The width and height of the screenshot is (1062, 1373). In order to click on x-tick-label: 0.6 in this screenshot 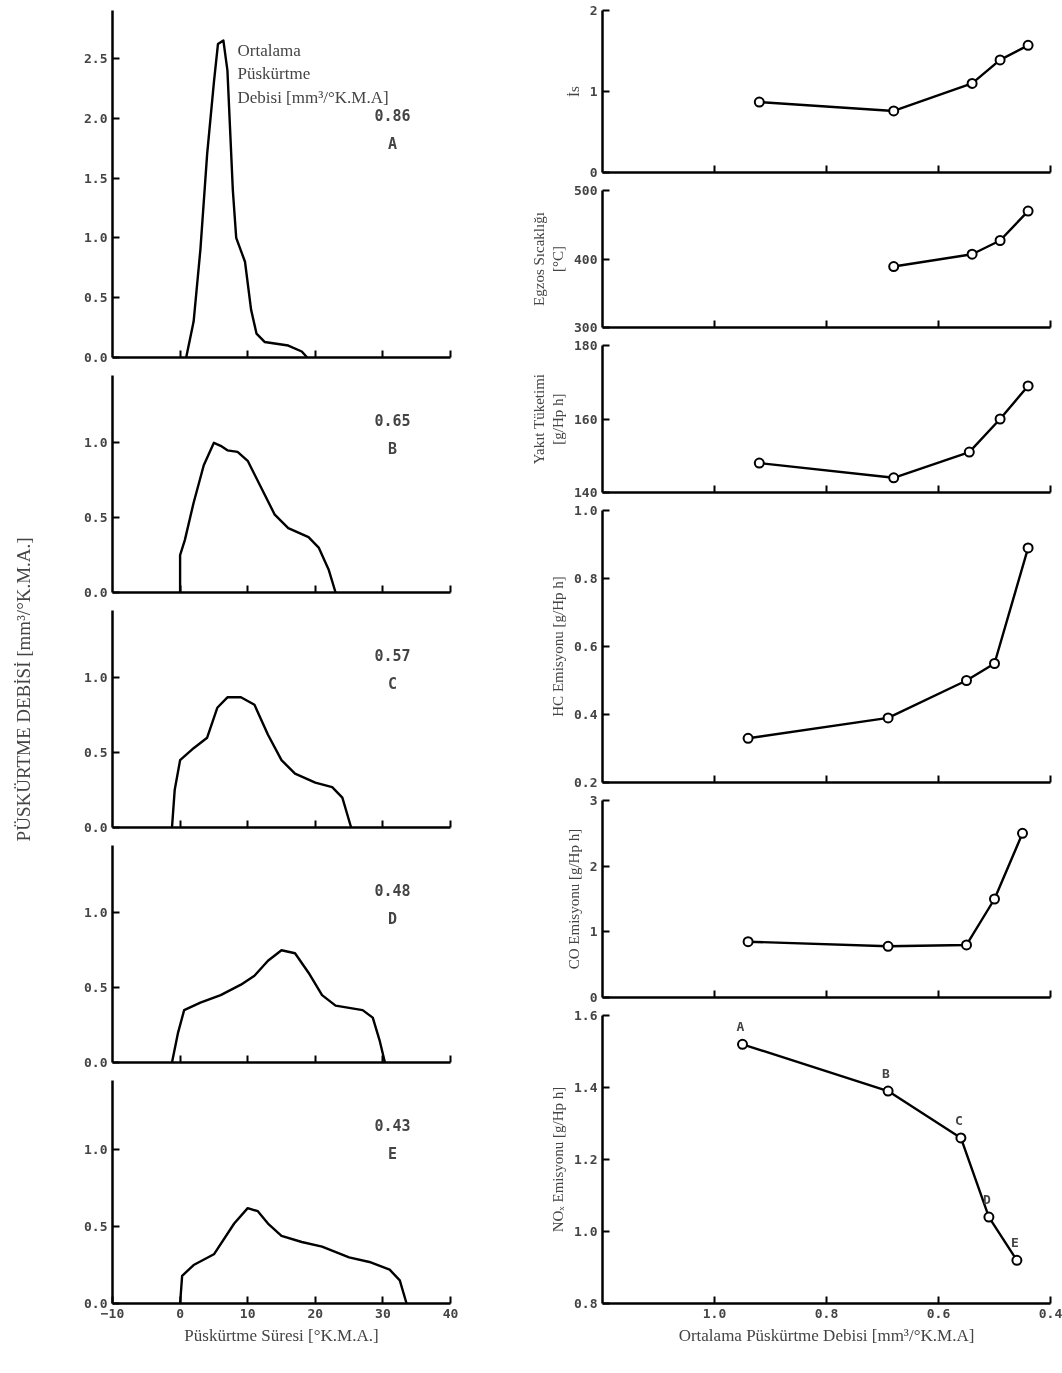, I will do `click(938, 1313)`.